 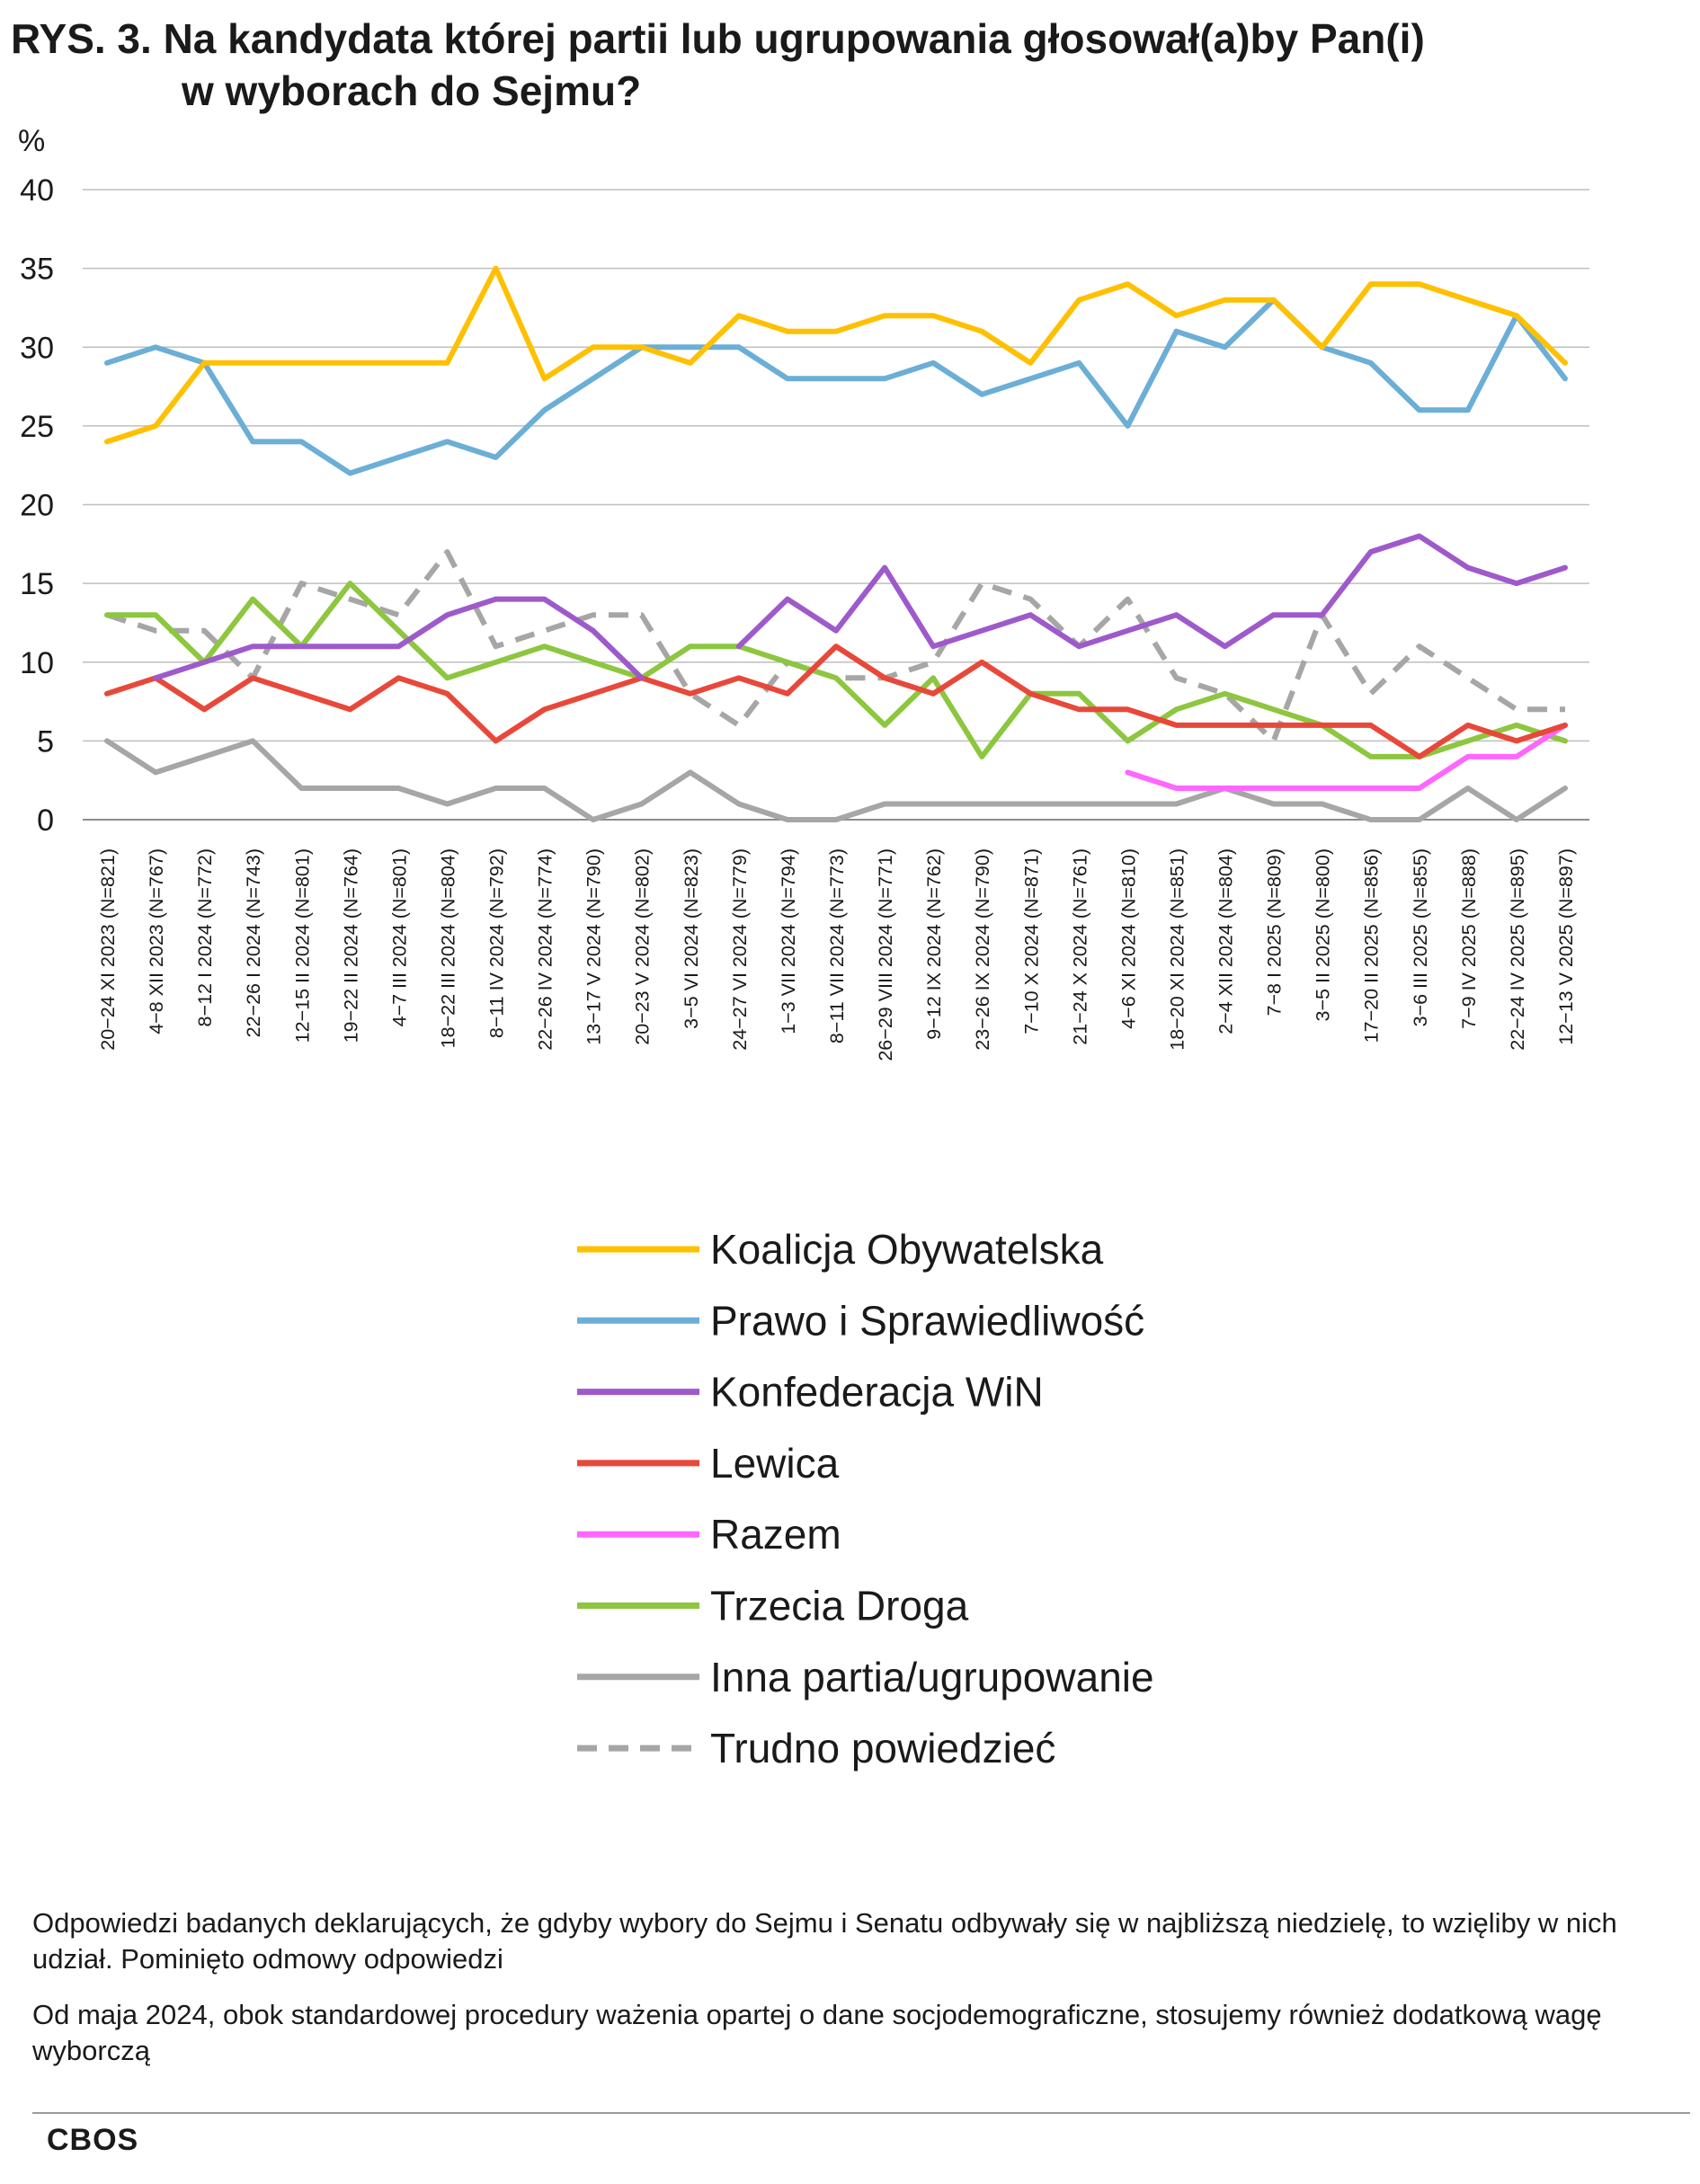 What do you see at coordinates (1517, 950) in the screenshot?
I see `x-tick-label: 22−24 IV 2025 (N=895)` at bounding box center [1517, 950].